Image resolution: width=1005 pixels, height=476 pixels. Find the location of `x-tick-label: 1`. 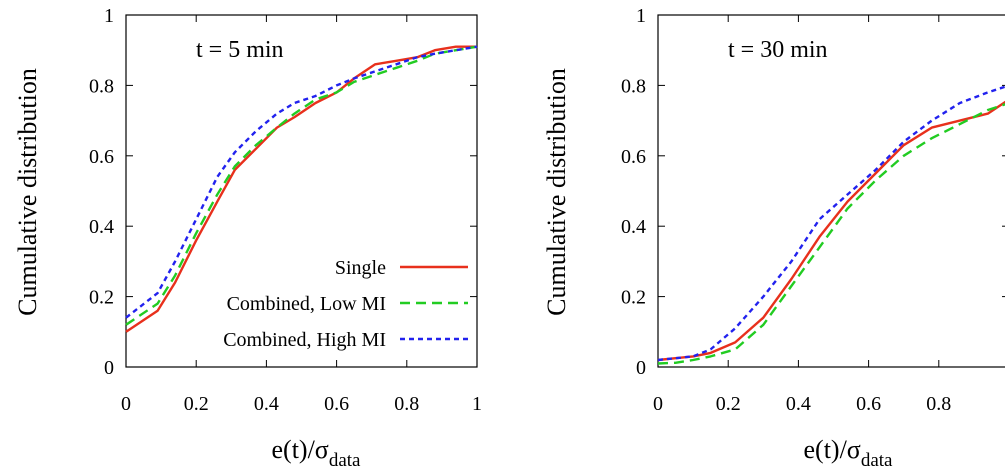

x-tick-label: 1 is located at coordinates (477, 404).